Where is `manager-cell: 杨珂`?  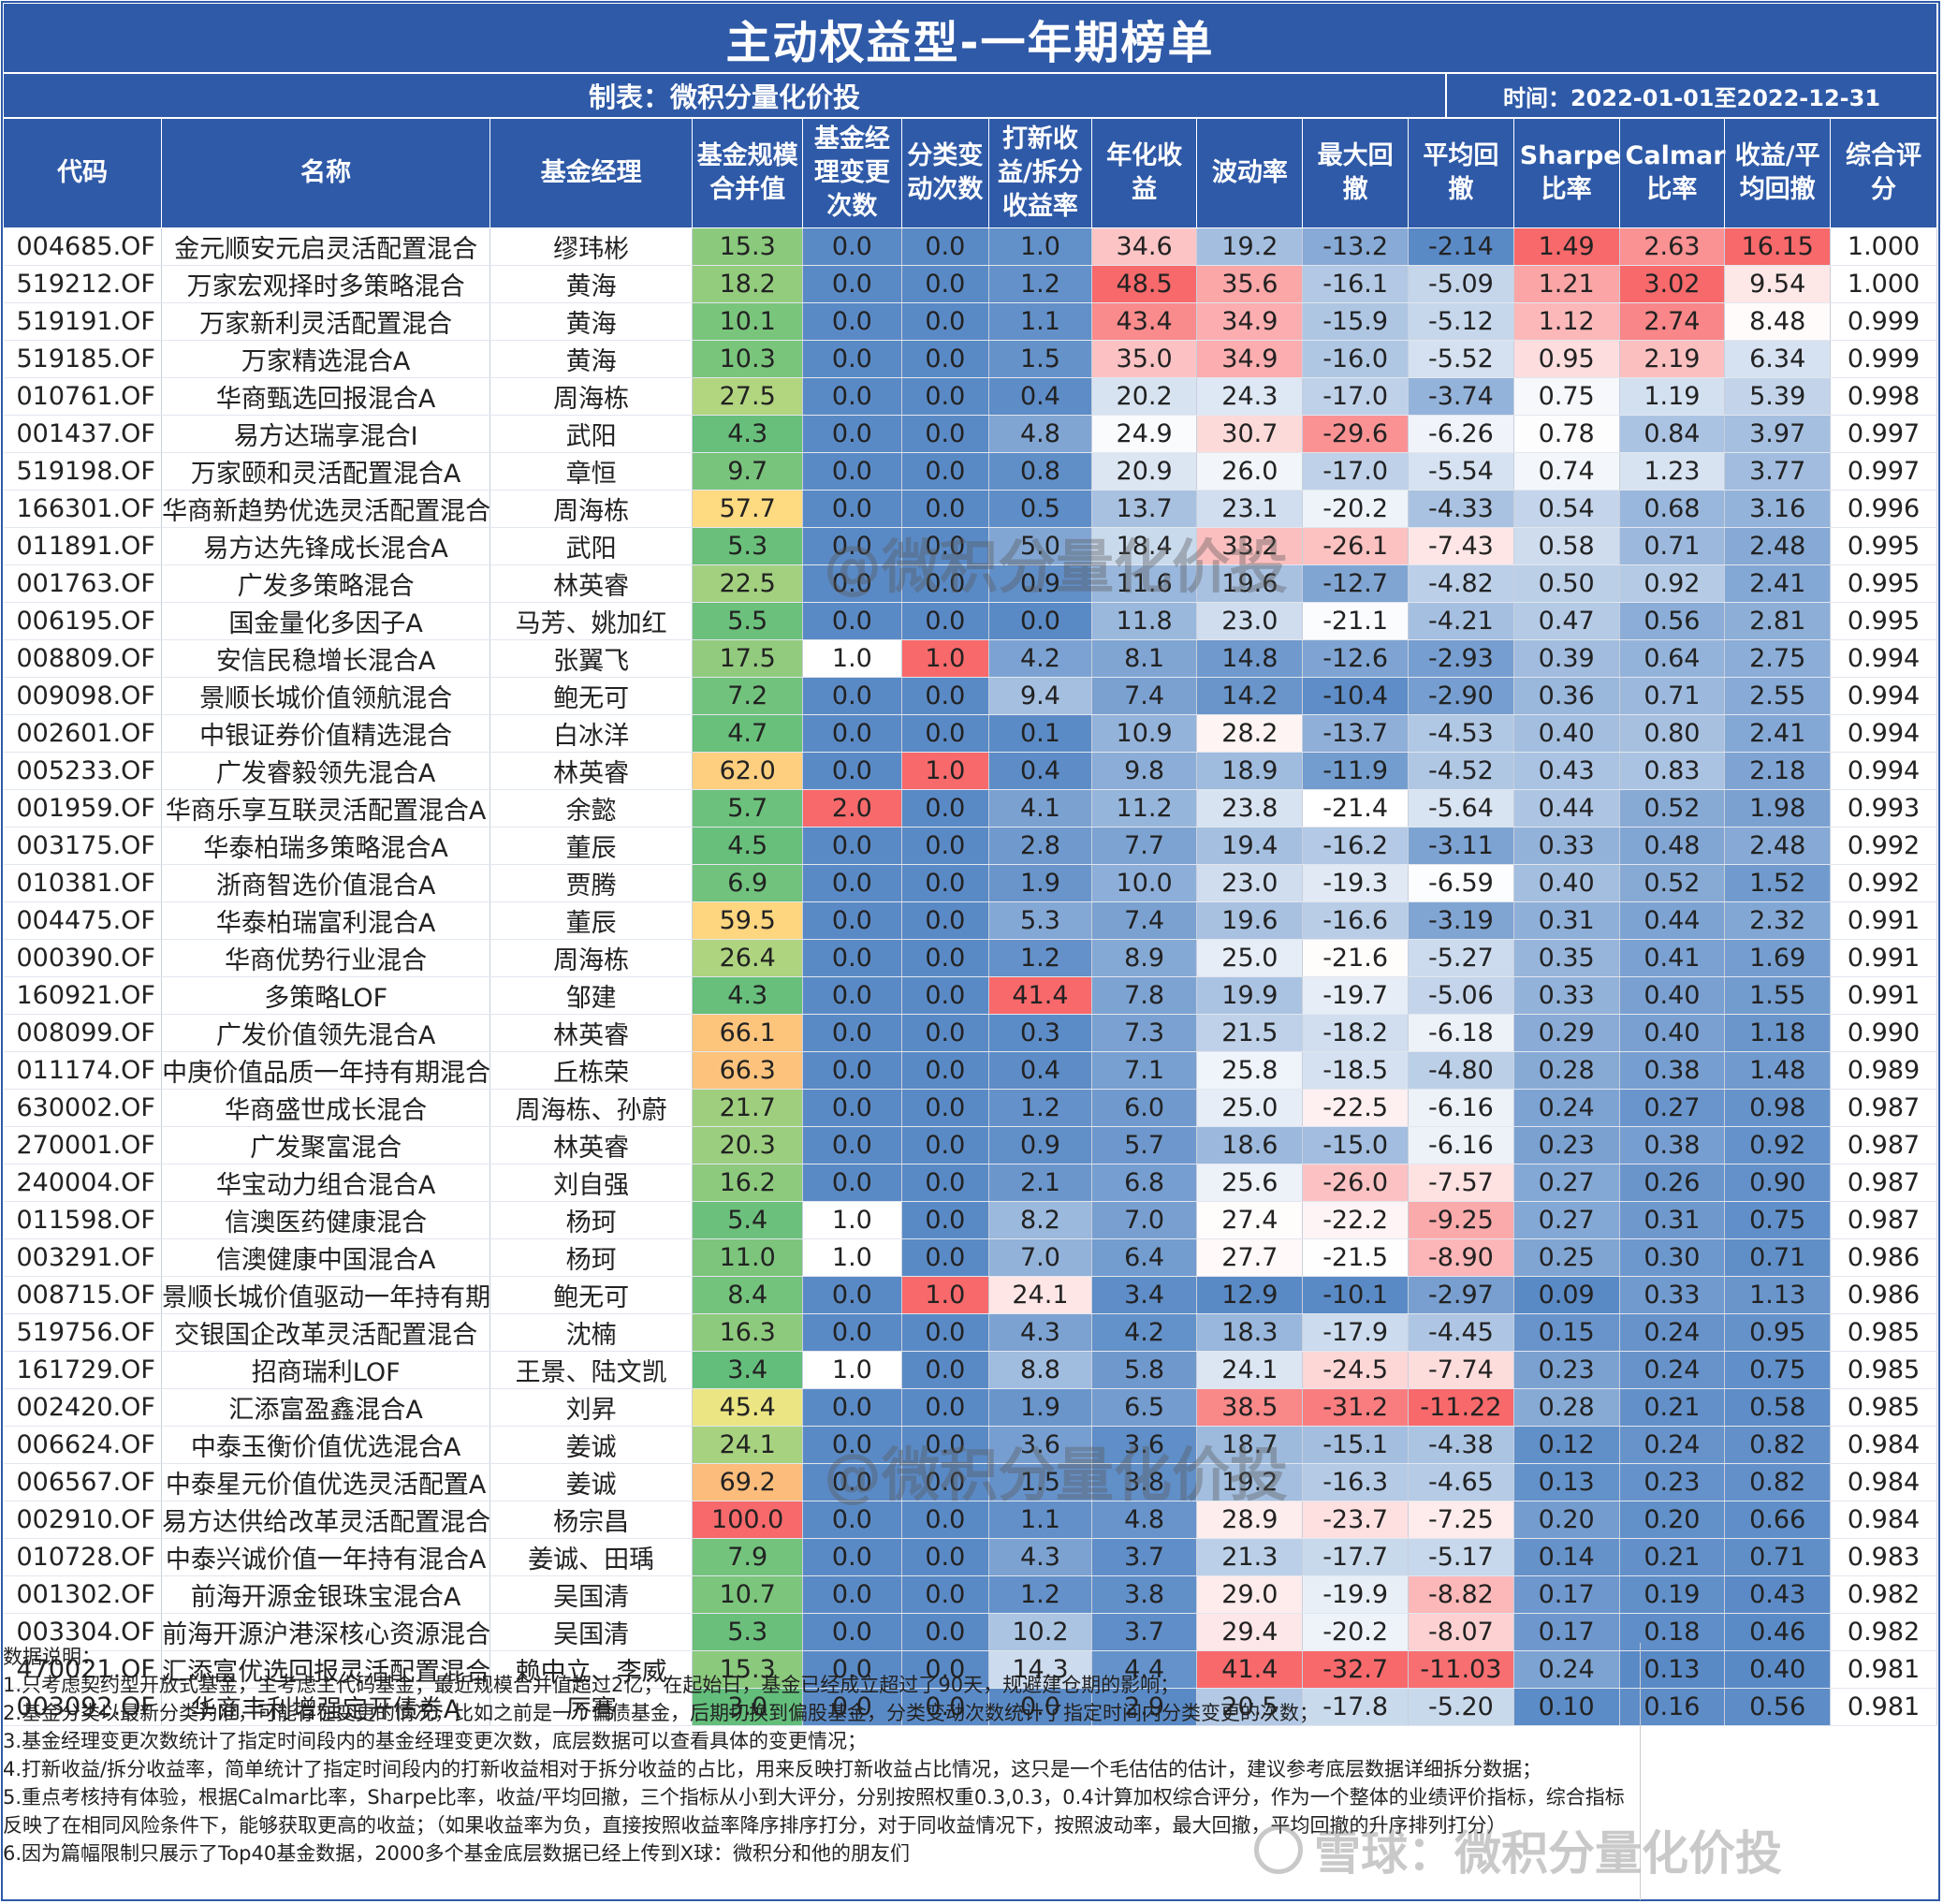
manager-cell: 杨珂 is located at coordinates (592, 1257).